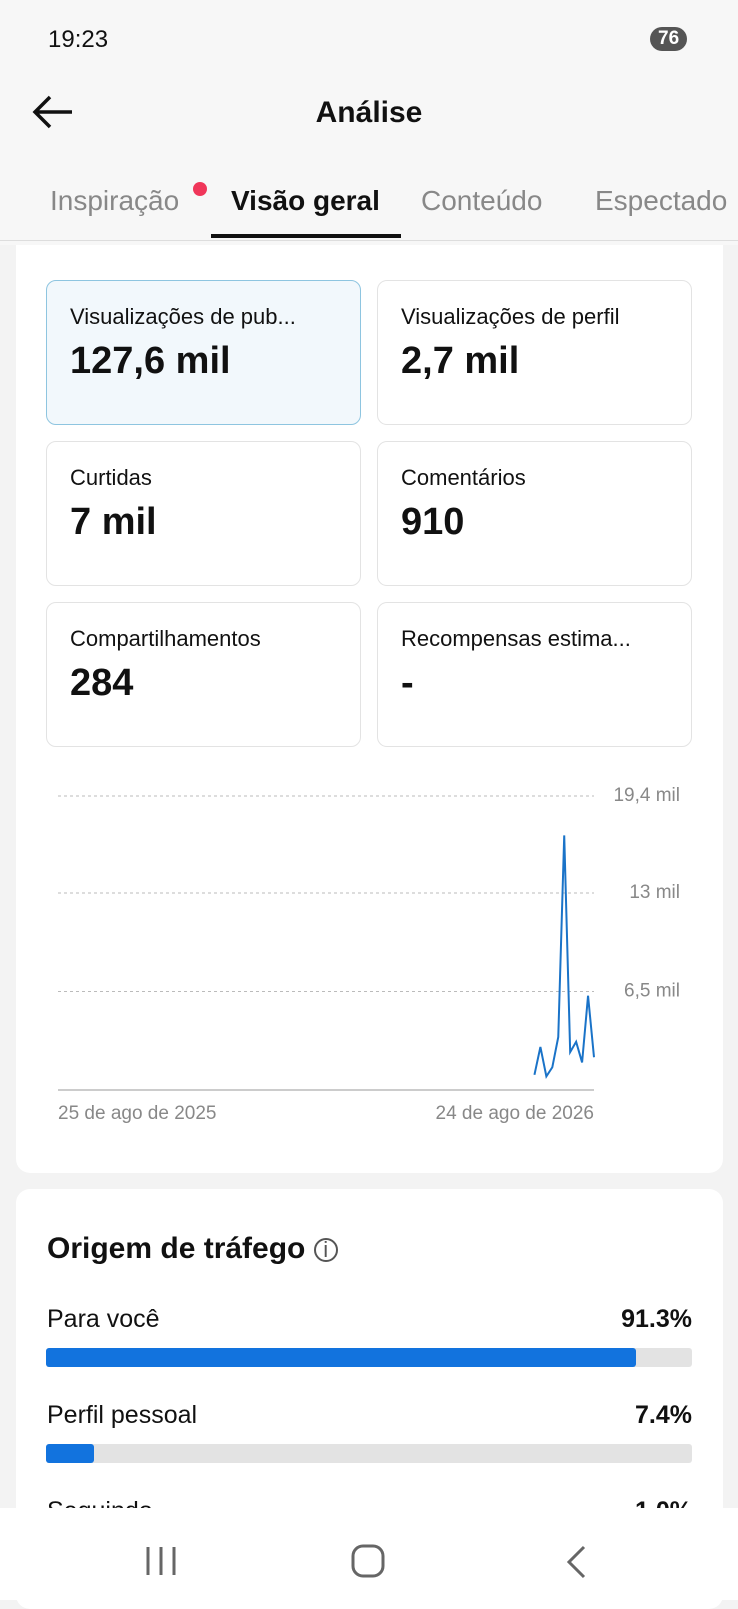  Describe the element at coordinates (150, 361) in the screenshot. I see `metric-value: 127,6 mil` at that location.